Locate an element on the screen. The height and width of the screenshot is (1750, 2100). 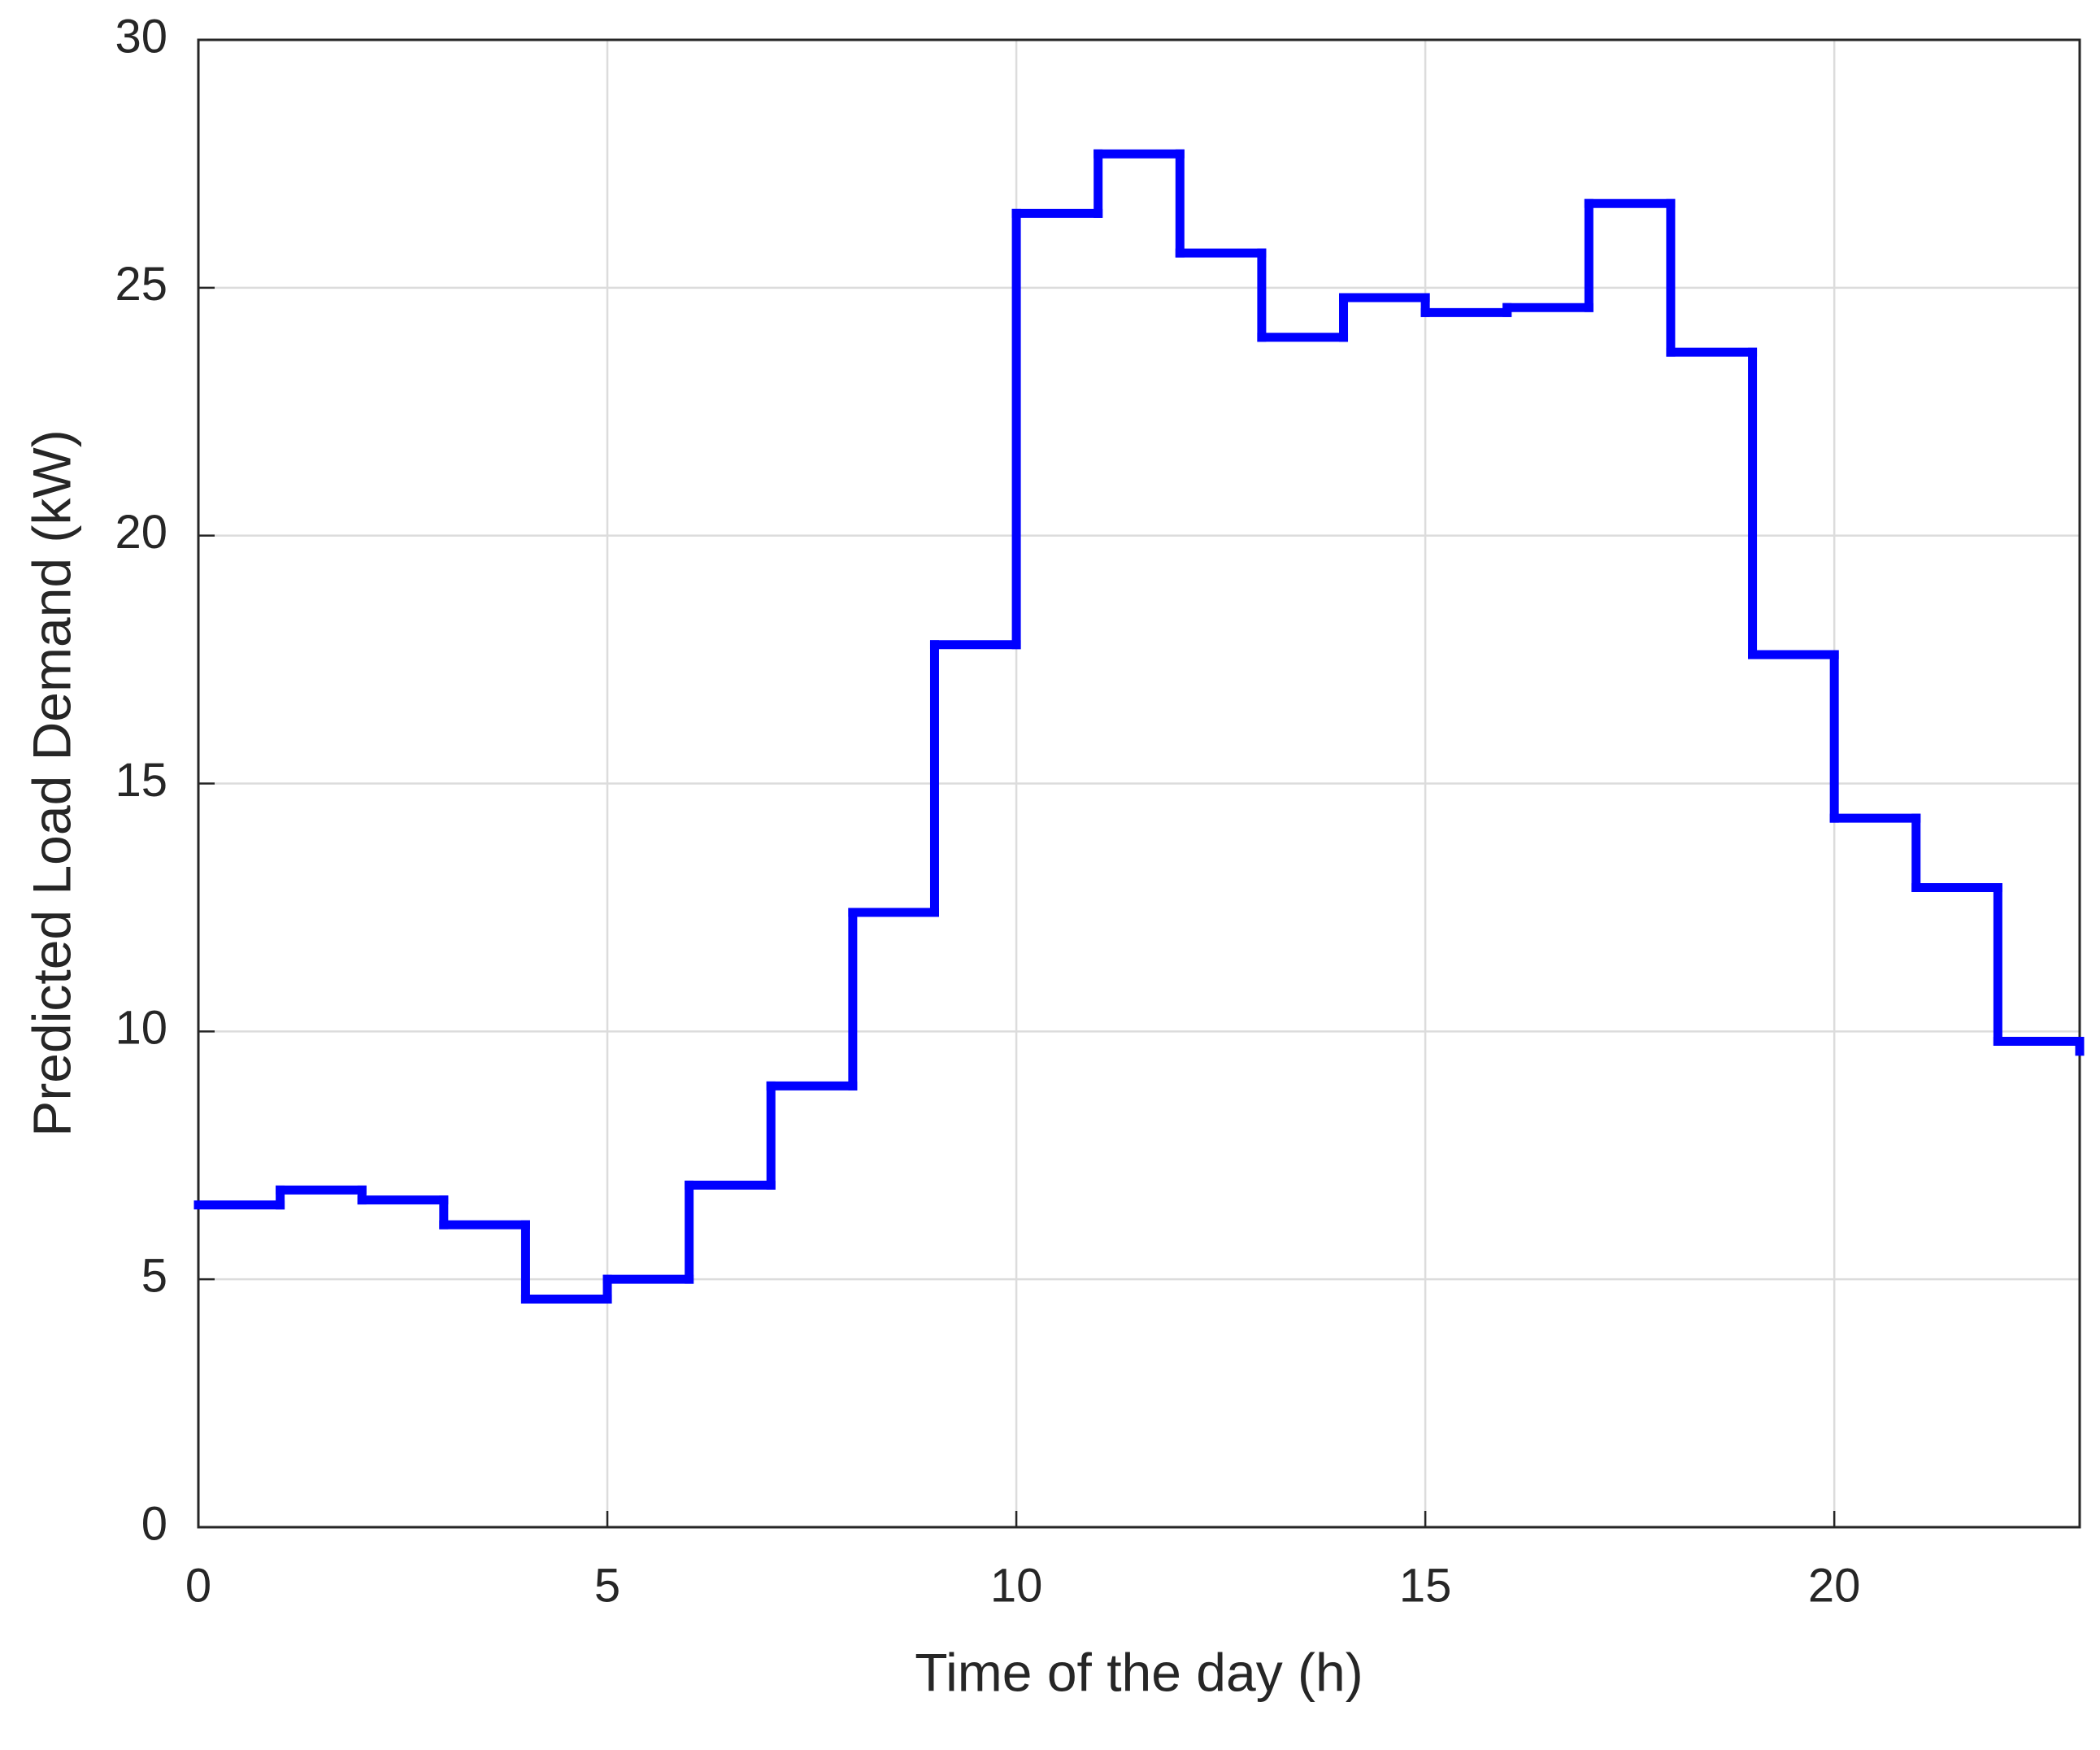
y-tick-label: 10 is located at coordinates (141, 1028).